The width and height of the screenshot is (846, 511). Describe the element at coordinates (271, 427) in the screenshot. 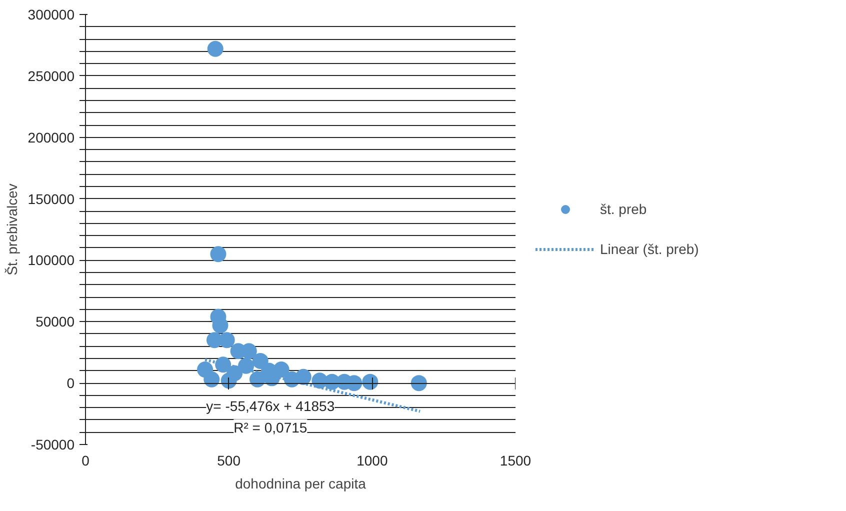

I see `annotation: R² = 0,0715` at that location.